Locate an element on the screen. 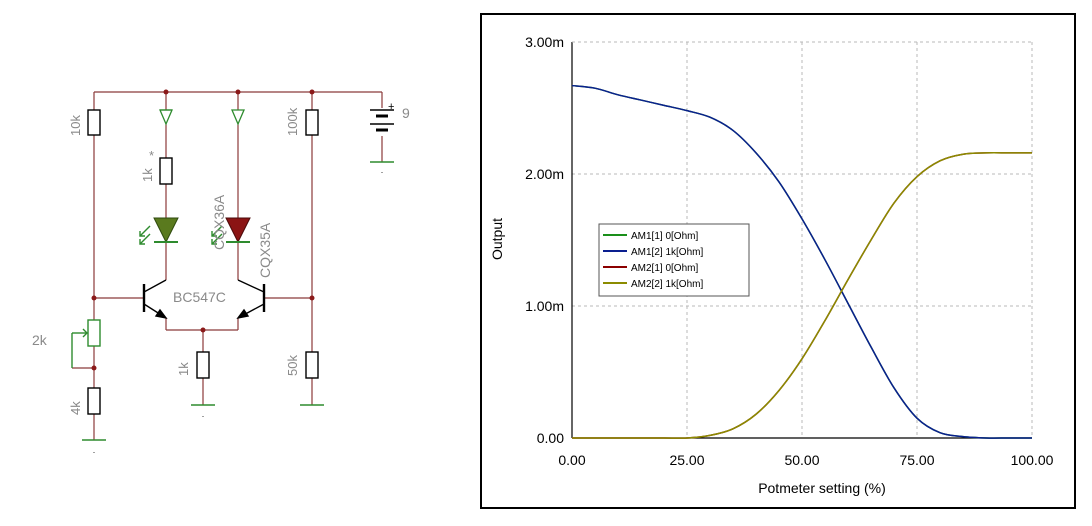 This screenshot has height=526, width=1092. label-led2: CQX35A is located at coordinates (265, 250).